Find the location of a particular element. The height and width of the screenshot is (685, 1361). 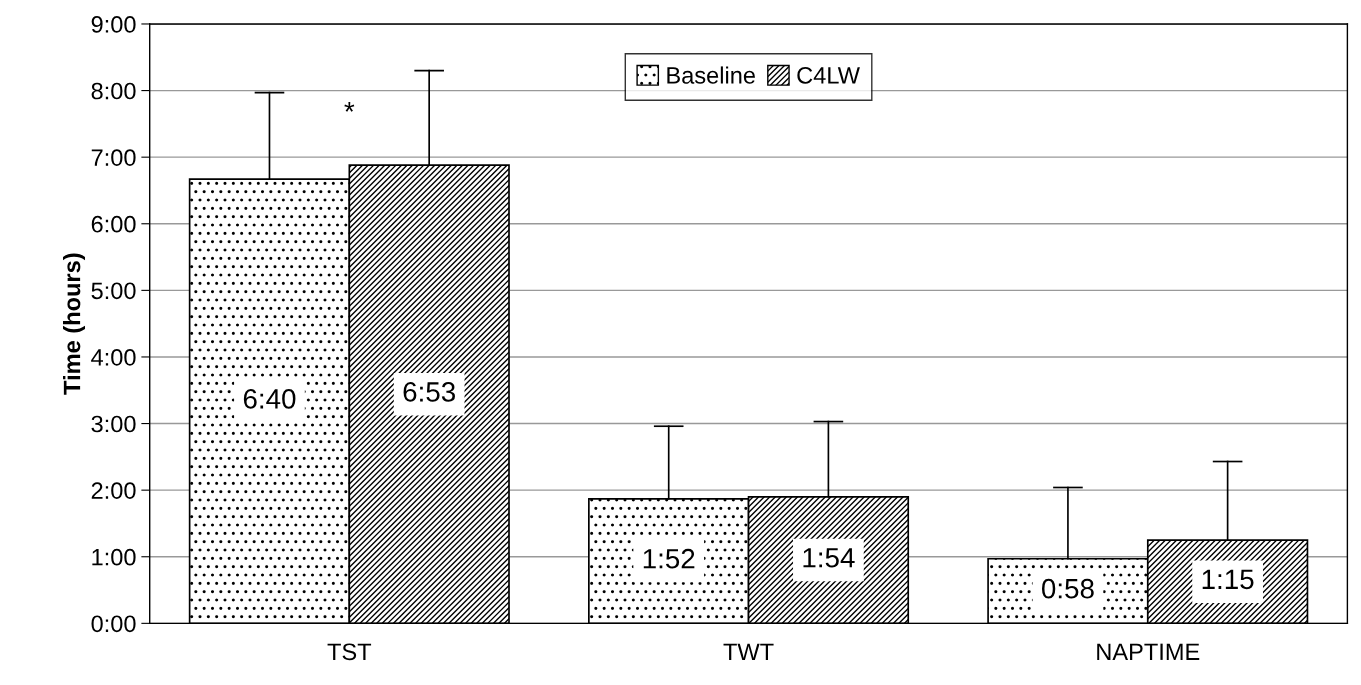

y-tick-label: 1:00 is located at coordinates (114, 557).